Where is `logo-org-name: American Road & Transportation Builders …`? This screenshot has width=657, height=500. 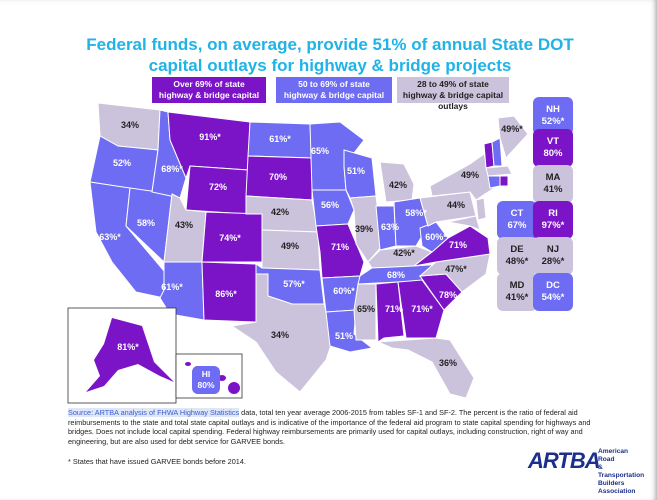 logo-org-name: American Road & Transportation Builders … is located at coordinates (621, 471).